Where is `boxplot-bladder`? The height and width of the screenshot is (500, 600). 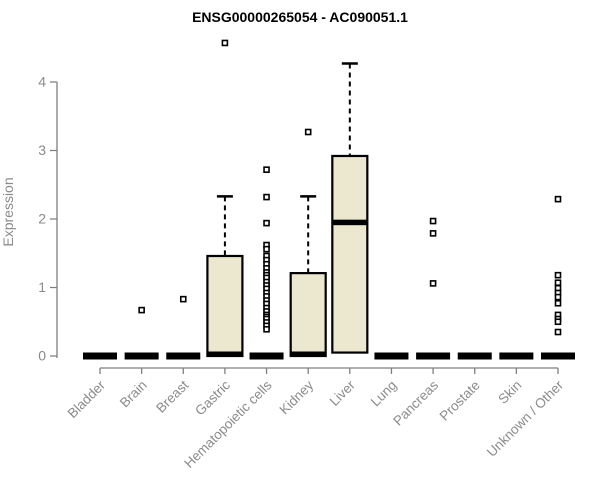
boxplot-bladder is located at coordinates (100, 356).